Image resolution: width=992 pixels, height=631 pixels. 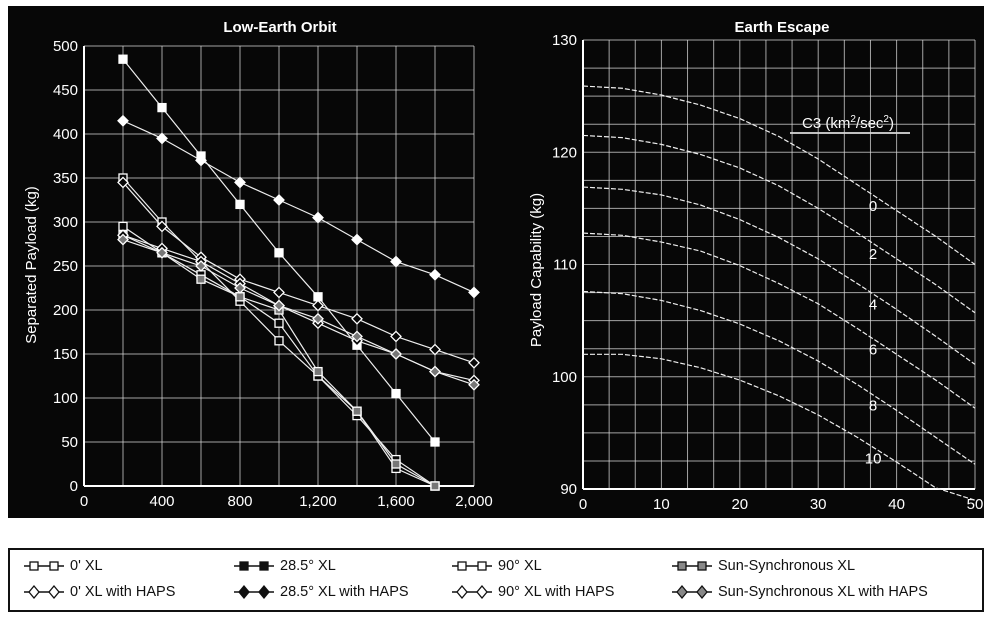 What do you see at coordinates (536, 270) in the screenshot?
I see `esc-y-axis-label: Payload Capability (kg)` at bounding box center [536, 270].